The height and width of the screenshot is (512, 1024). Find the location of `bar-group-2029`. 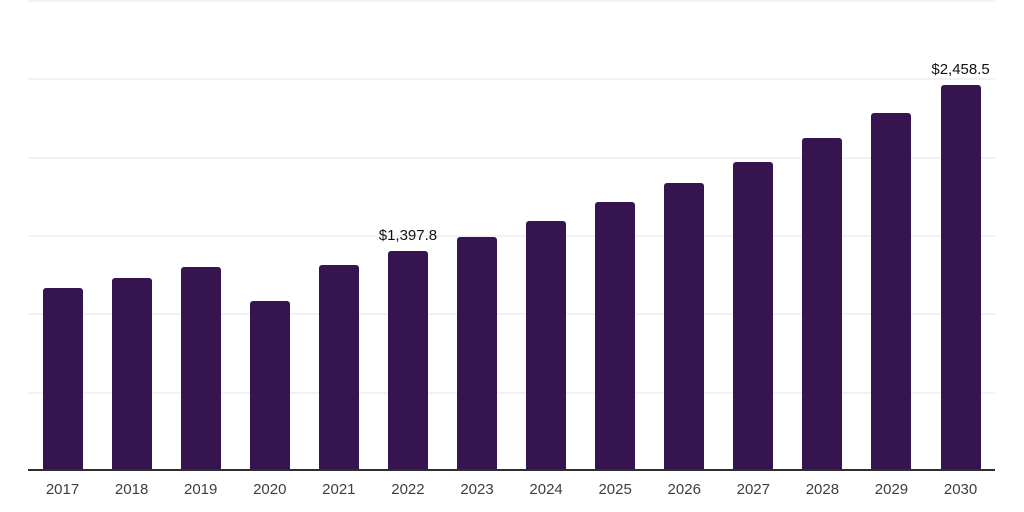

bar-group-2029 is located at coordinates (891, 235).